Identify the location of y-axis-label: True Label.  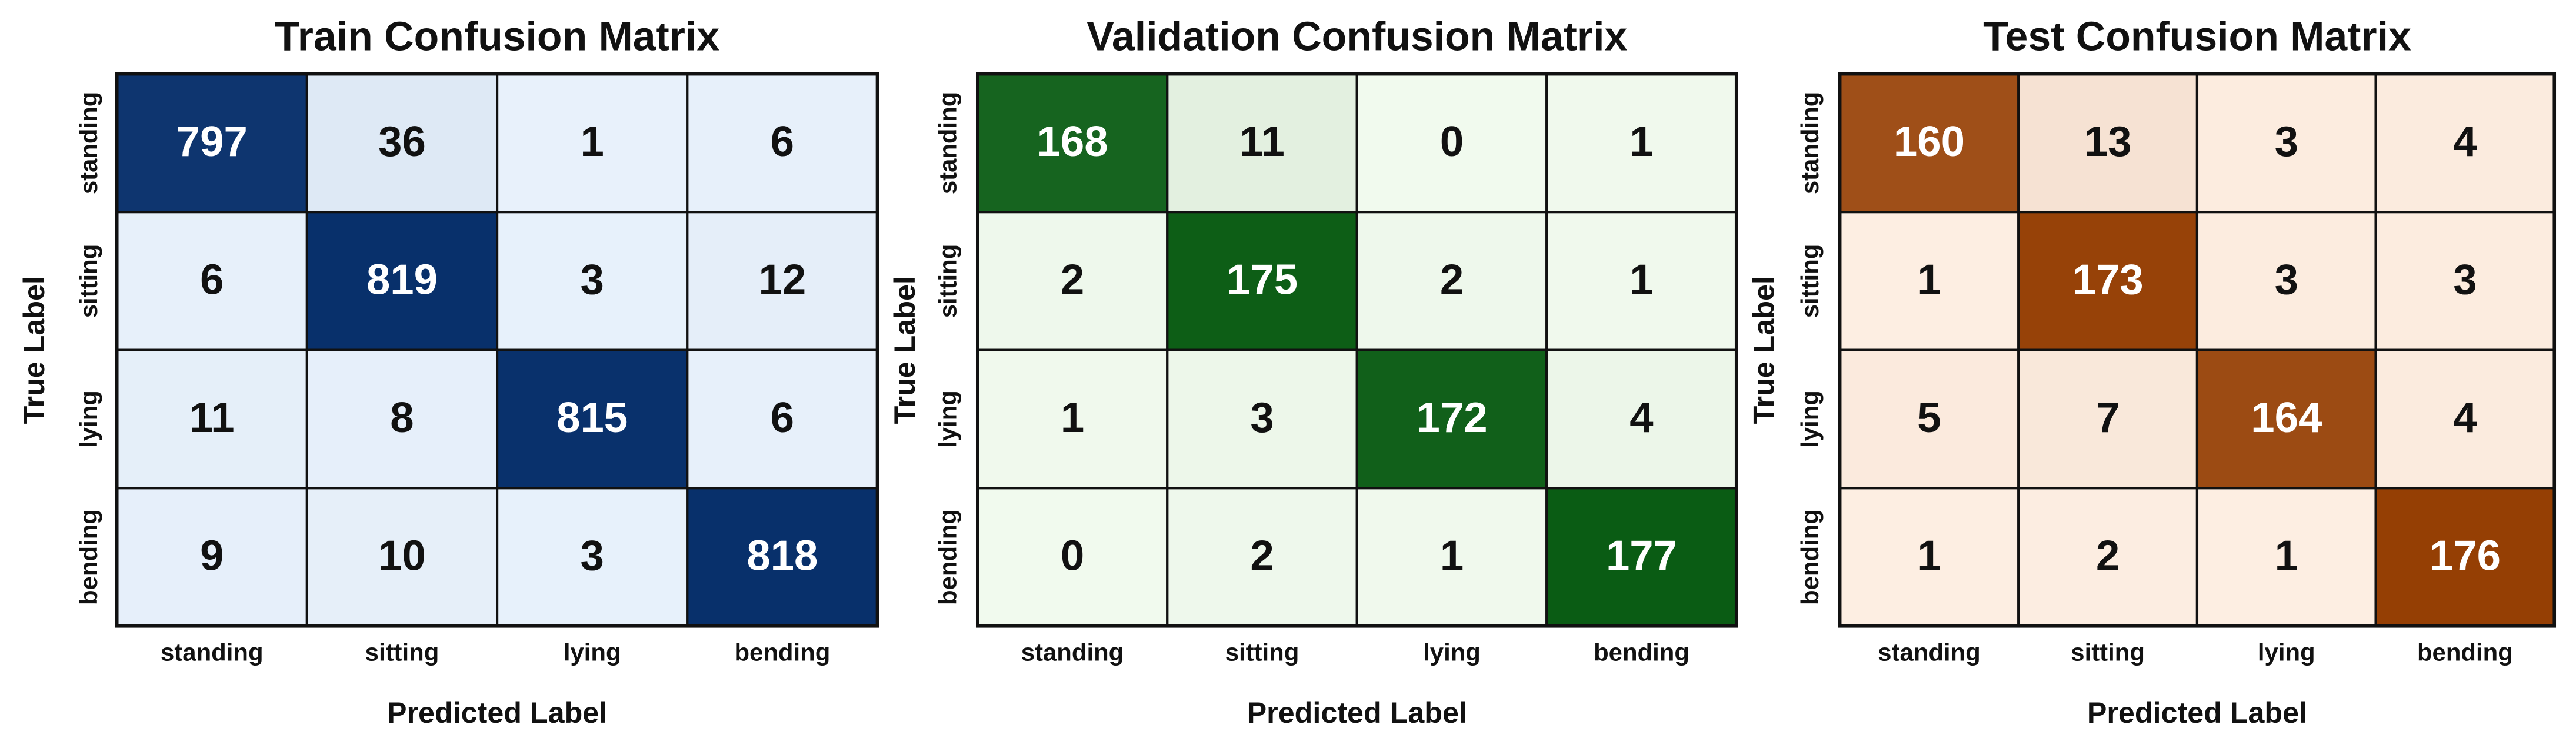
(34, 350).